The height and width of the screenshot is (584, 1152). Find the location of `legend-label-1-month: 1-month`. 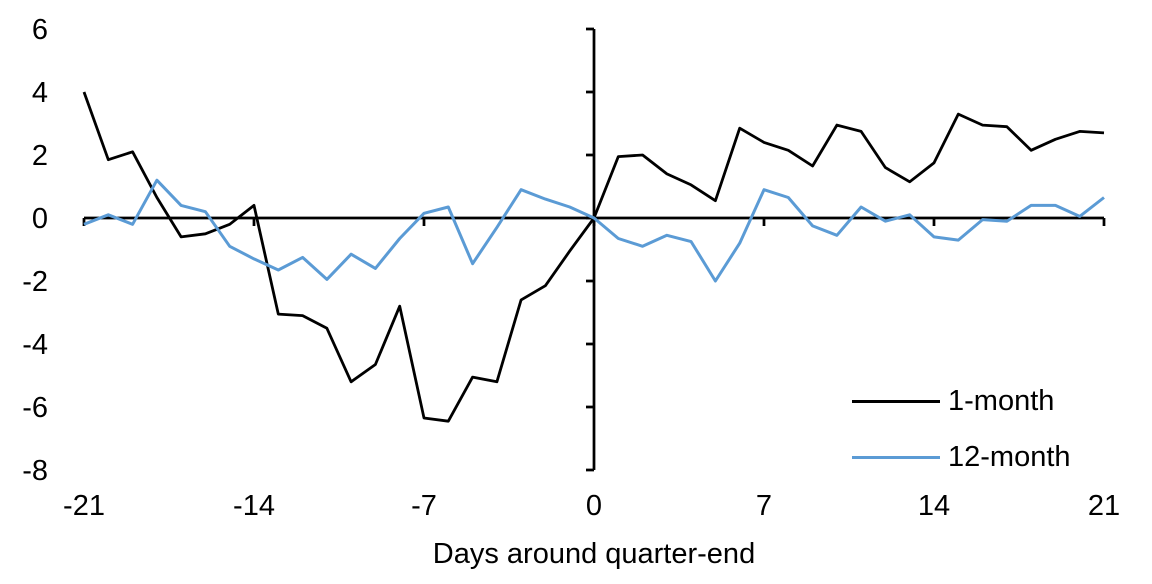

legend-label-1-month: 1-month is located at coordinates (1001, 400).